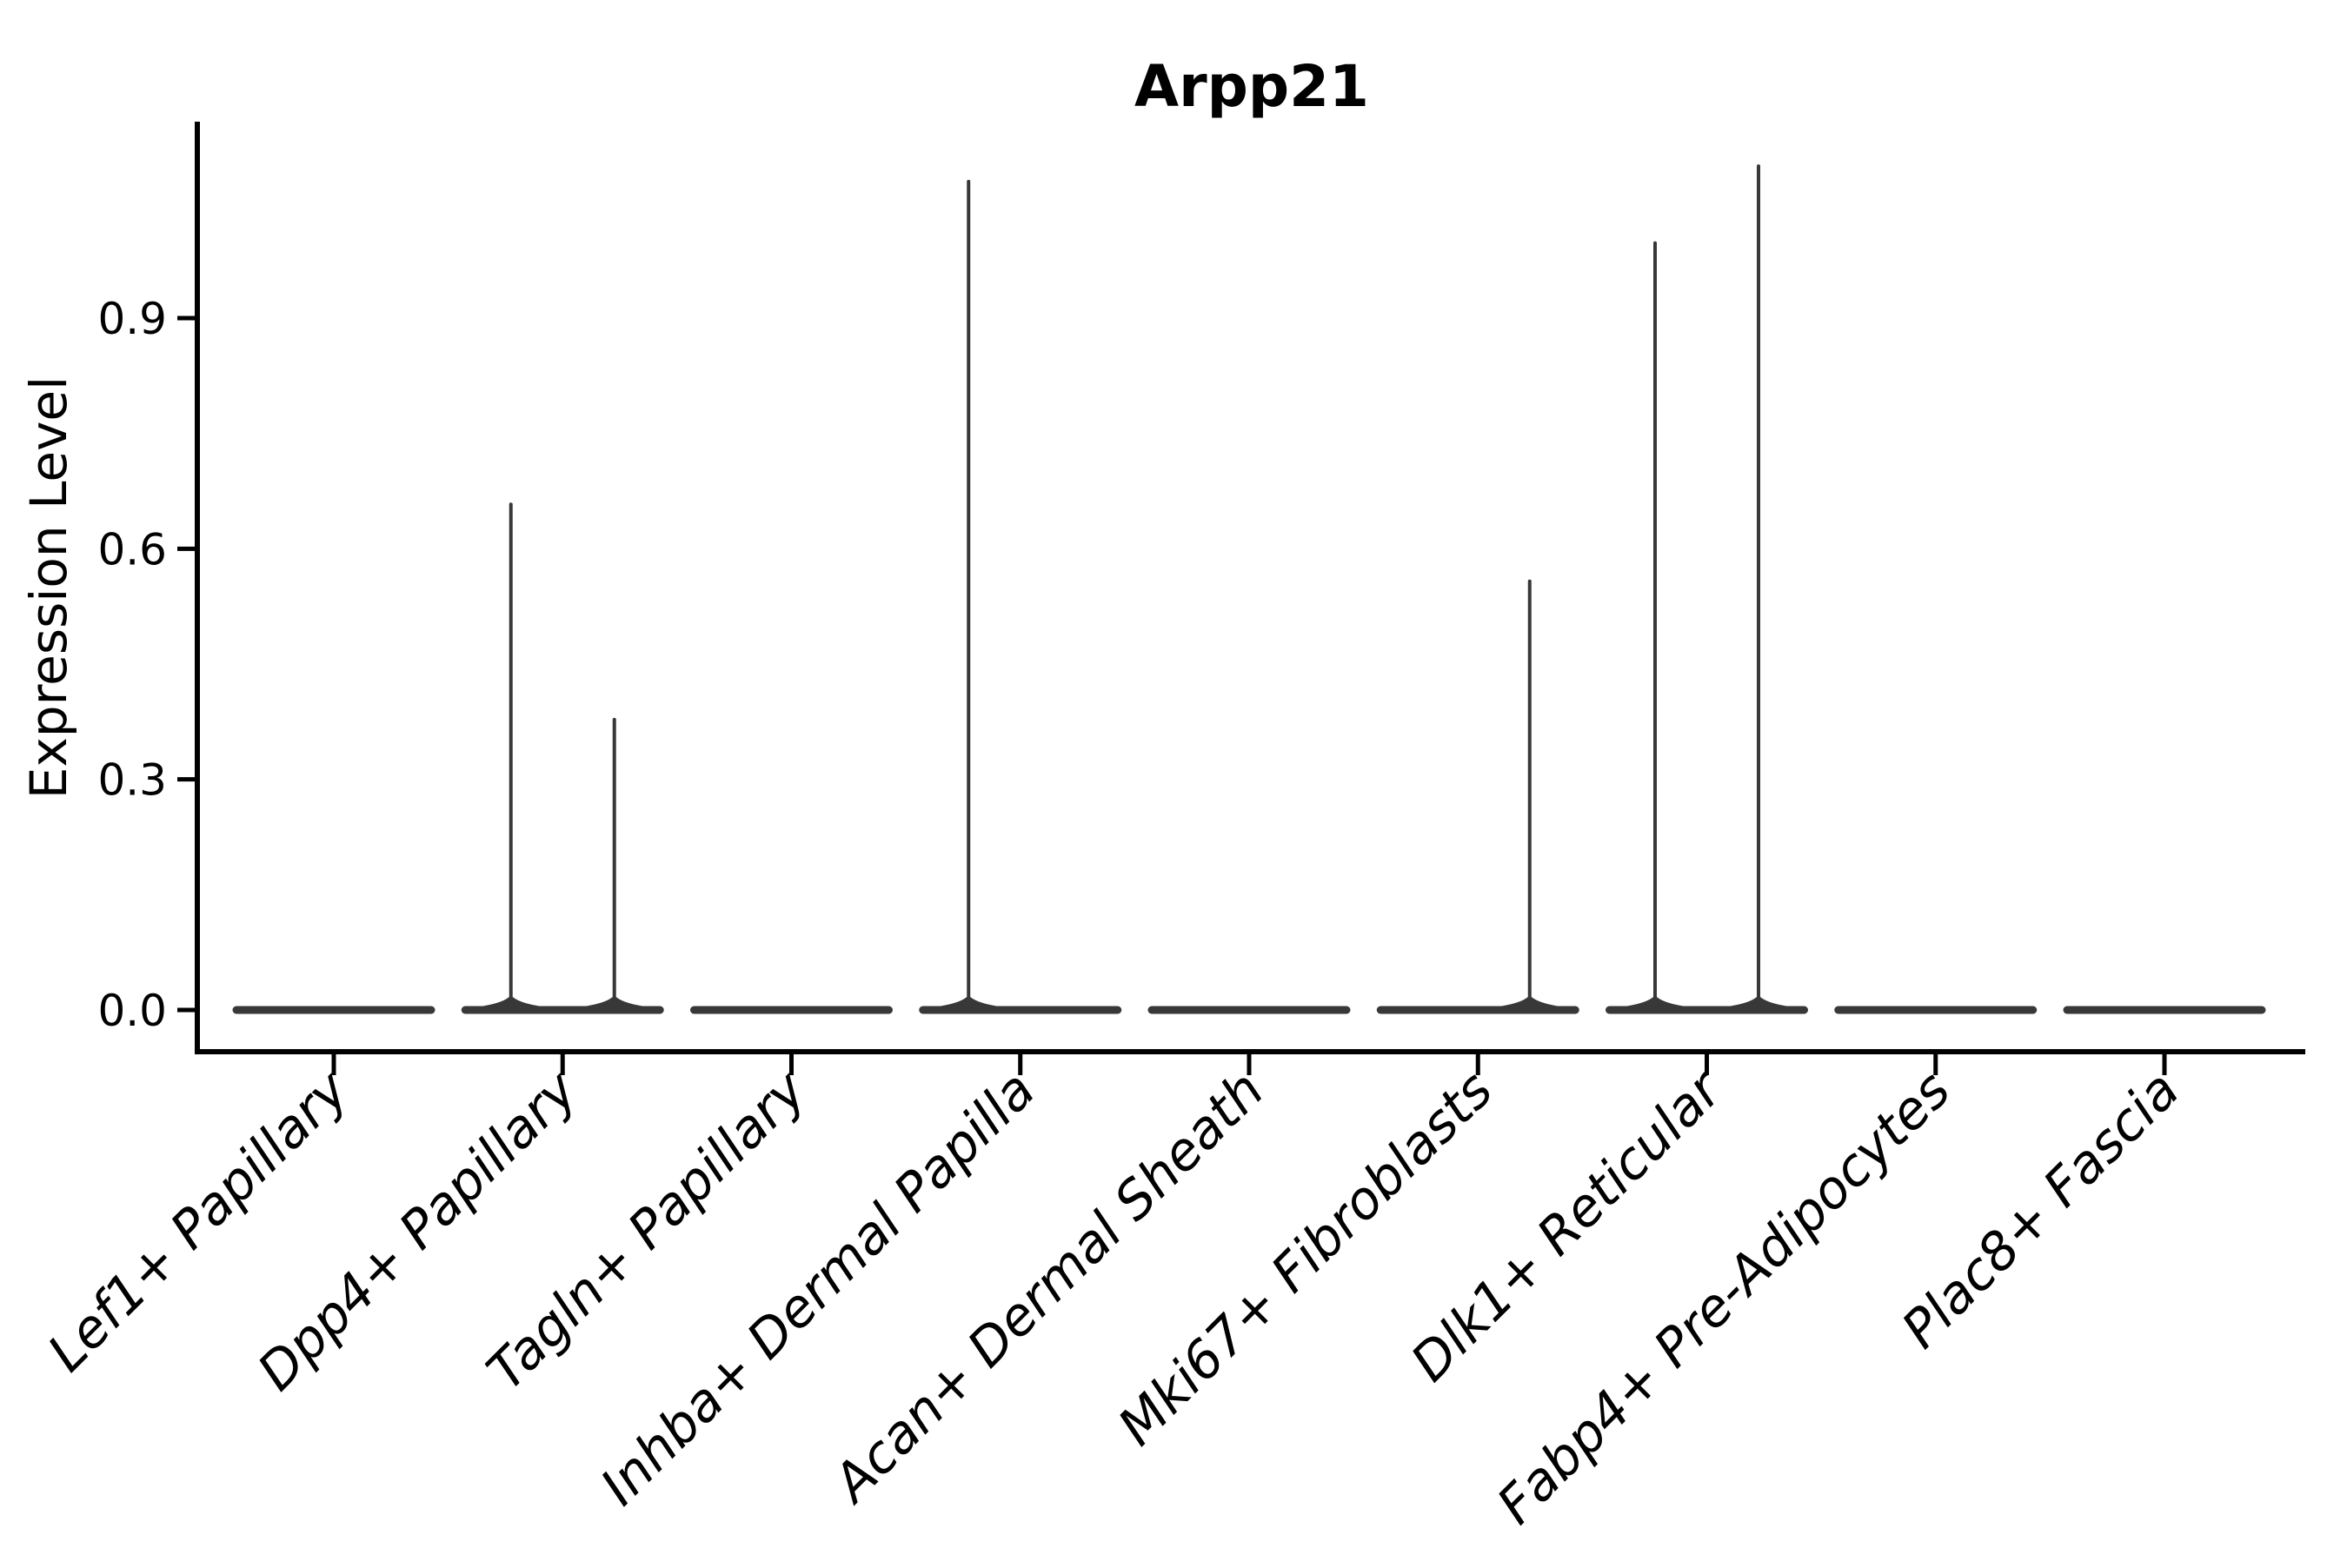 The height and width of the screenshot is (1568, 2347). I want to click on x-tick-label-3: Inhba+ Dermal Papilla, so click(818, 1288).